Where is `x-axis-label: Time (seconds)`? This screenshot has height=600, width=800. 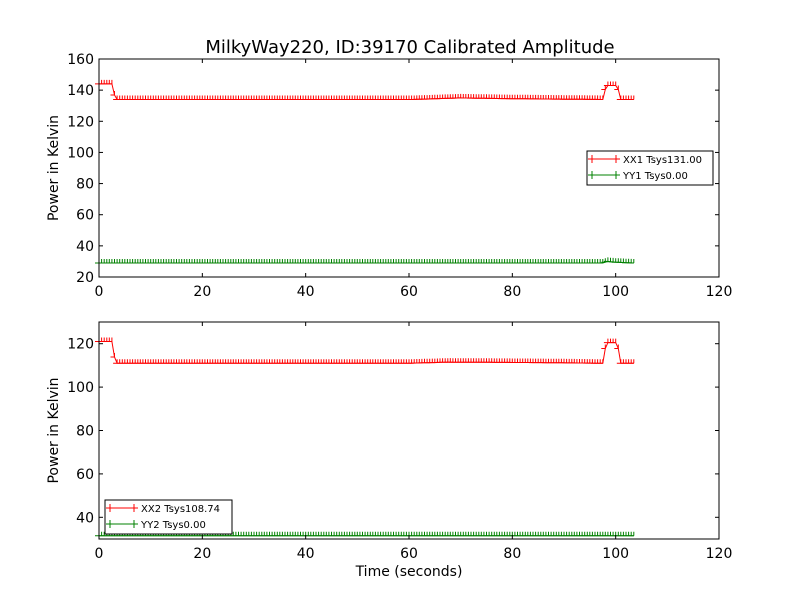 x-axis-label: Time (seconds) is located at coordinates (409, 572).